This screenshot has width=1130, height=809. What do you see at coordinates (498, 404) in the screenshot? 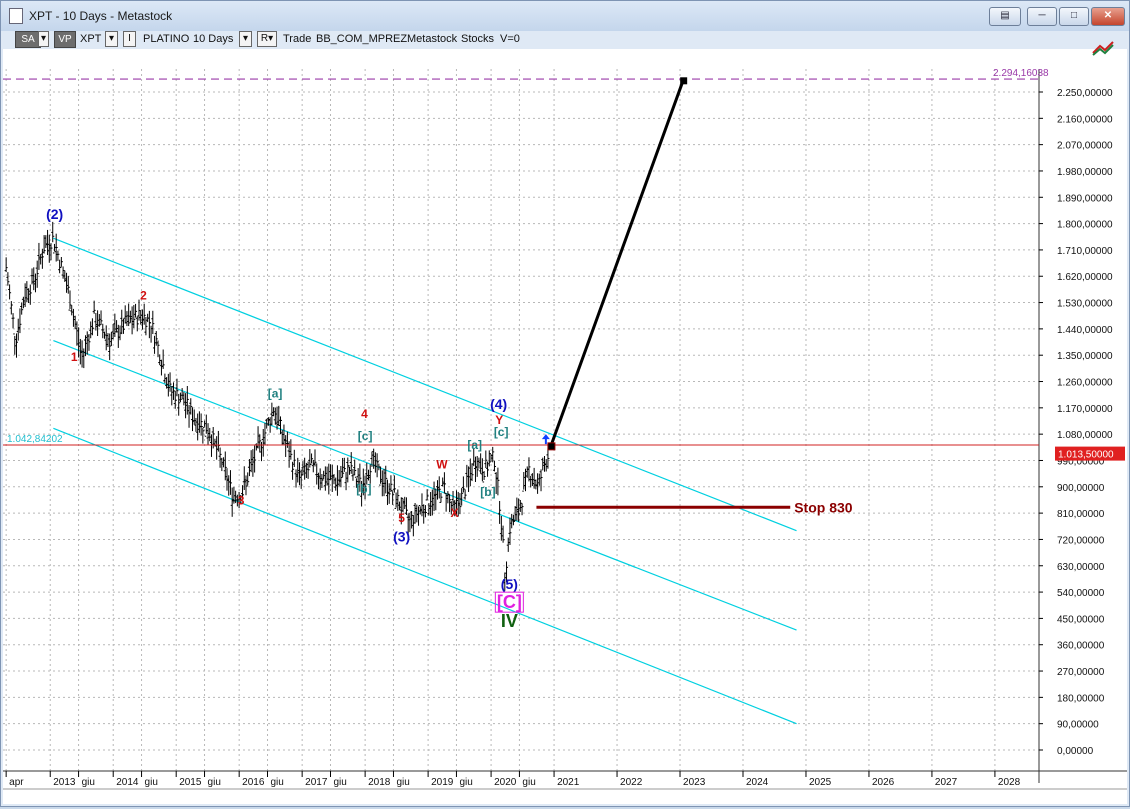
I see `wave-label: (4)` at bounding box center [498, 404].